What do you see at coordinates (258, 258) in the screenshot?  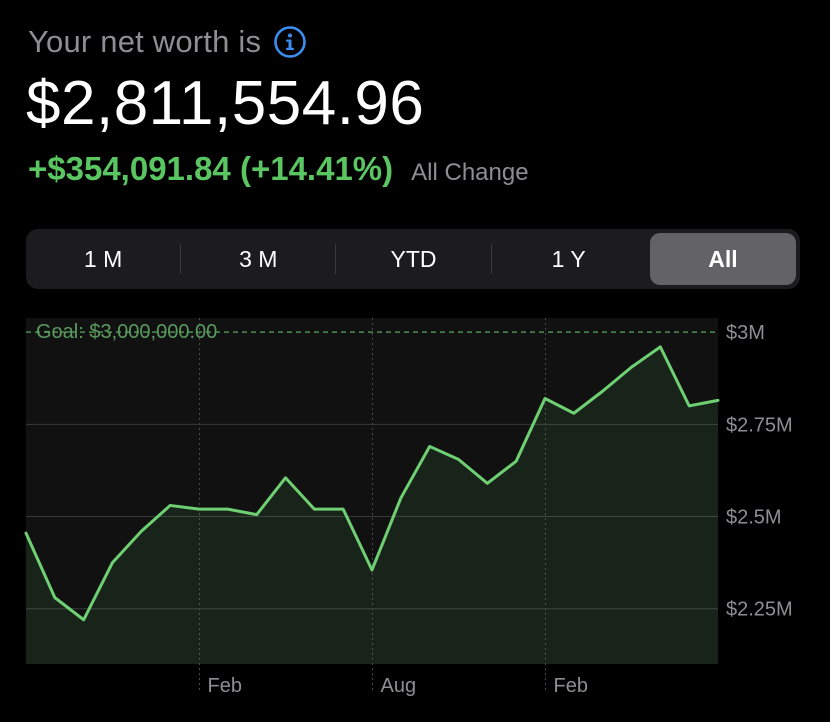 I see `range-option-3m: 3 M` at bounding box center [258, 258].